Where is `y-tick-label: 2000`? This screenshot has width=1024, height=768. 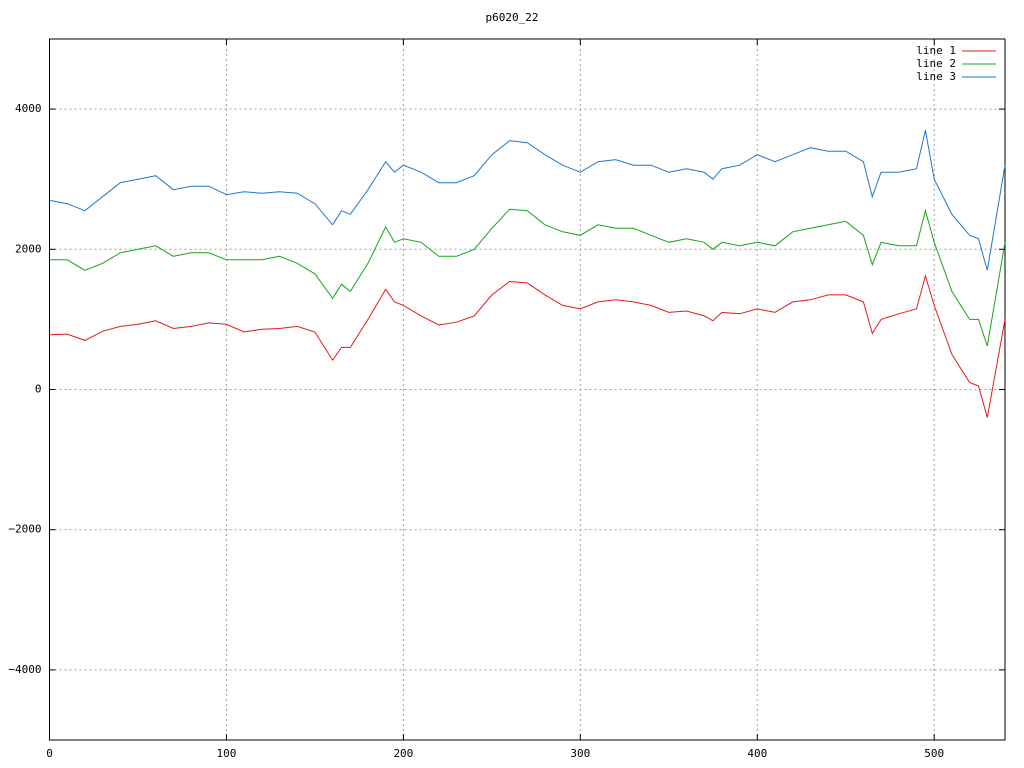 y-tick-label: 2000 is located at coordinates (28, 248).